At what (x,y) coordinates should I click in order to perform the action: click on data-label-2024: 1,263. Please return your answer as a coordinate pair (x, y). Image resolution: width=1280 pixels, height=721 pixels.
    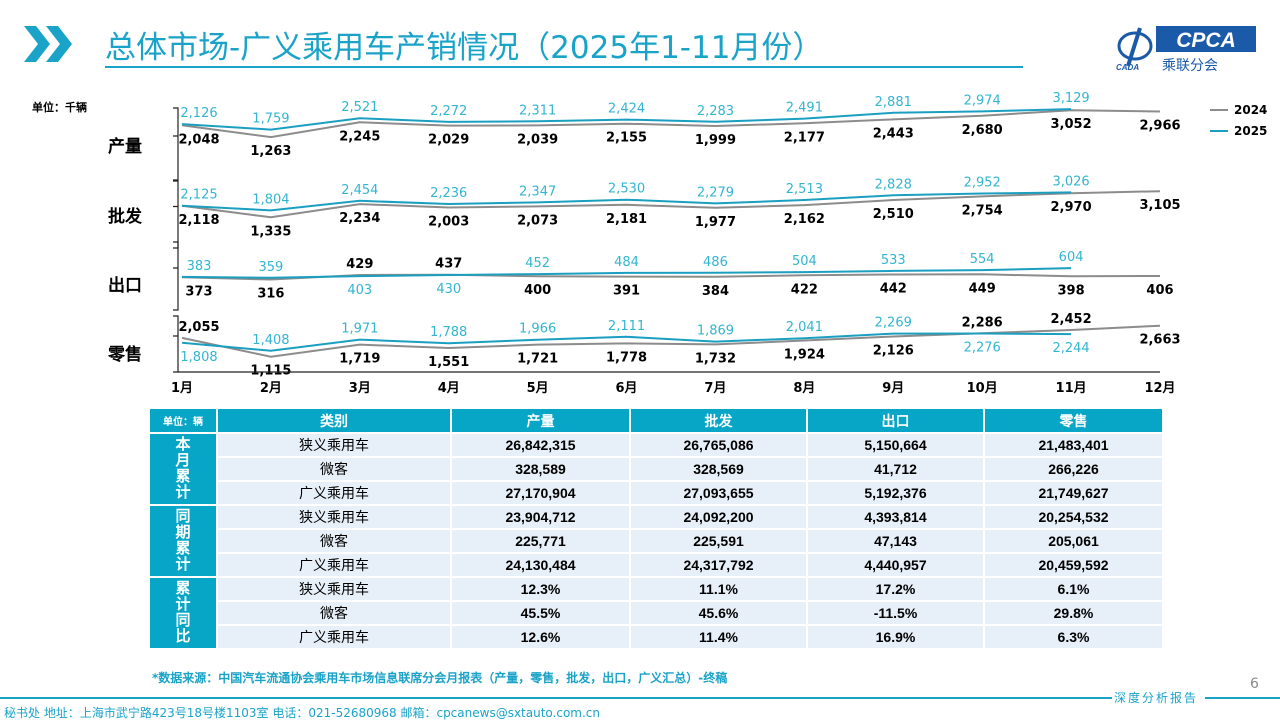
    Looking at the image, I should click on (270, 151).